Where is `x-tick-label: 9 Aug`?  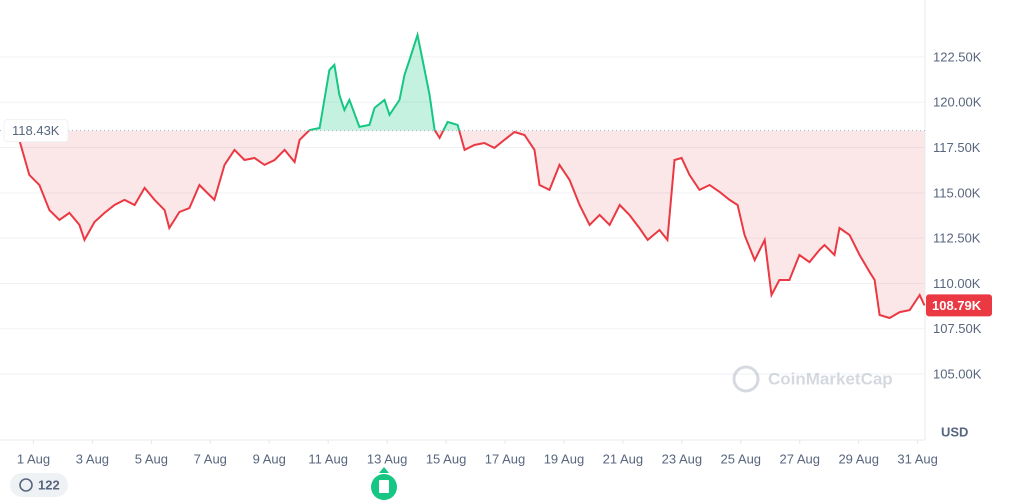 x-tick-label: 9 Aug is located at coordinates (269, 458).